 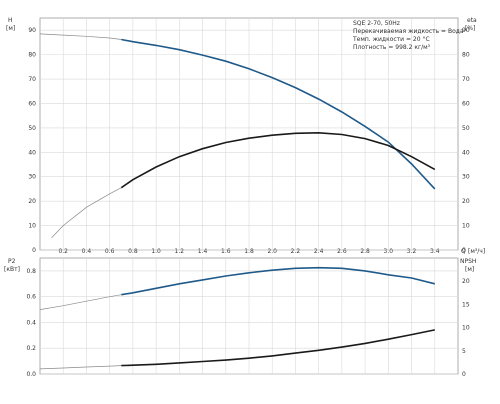 I want to click on left-axis-label: H, so click(x=10, y=20).